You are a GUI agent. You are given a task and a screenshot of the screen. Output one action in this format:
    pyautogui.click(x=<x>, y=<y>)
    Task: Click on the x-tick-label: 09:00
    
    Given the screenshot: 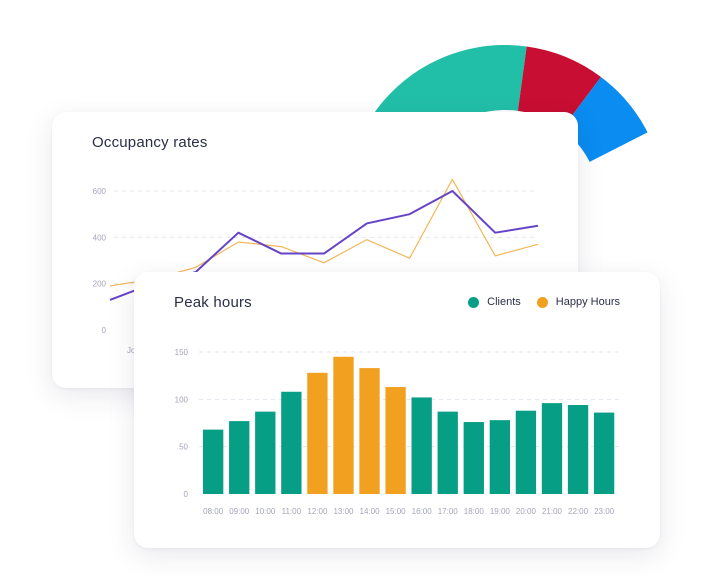 What is the action you would take?
    pyautogui.click(x=239, y=511)
    